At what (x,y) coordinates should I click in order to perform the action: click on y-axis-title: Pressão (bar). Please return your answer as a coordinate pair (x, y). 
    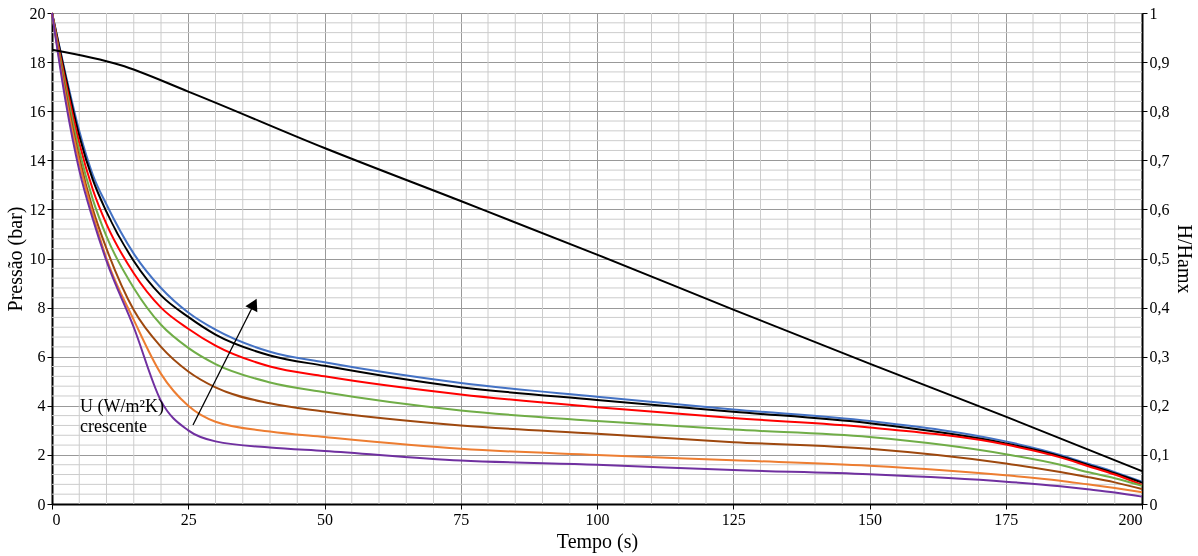
    Looking at the image, I should click on (15, 259).